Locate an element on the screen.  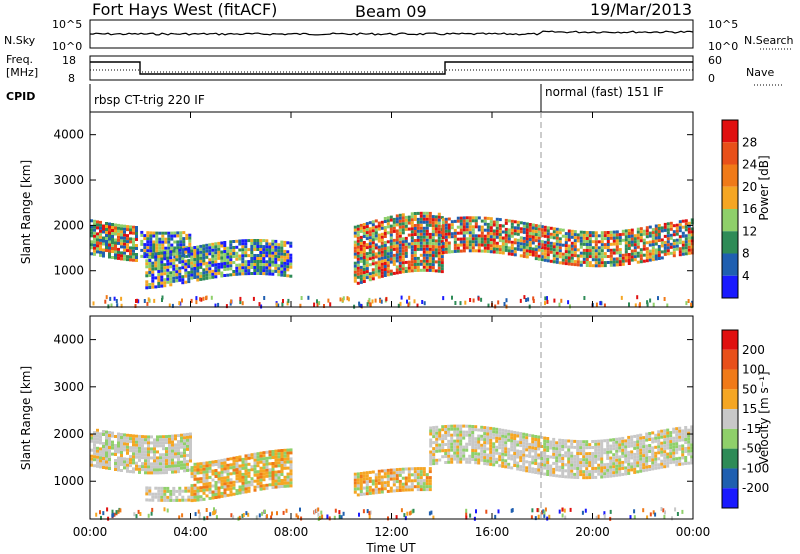
velocity-ytick-label: 1000 is located at coordinates (68, 481).